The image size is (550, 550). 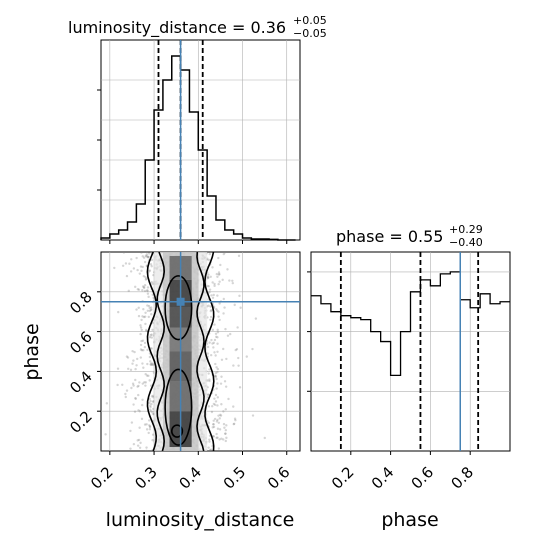 I want to click on y-tick-label: 0.2, so click(x=81, y=422).